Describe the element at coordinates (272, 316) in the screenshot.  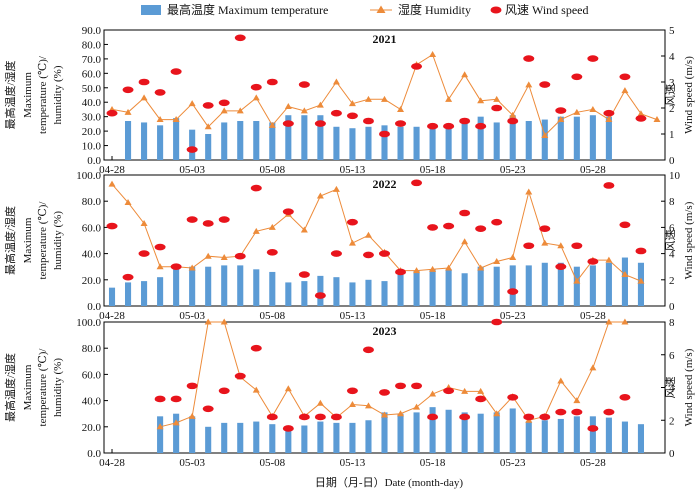
I see `x-tick-label: 05-08` at that location.